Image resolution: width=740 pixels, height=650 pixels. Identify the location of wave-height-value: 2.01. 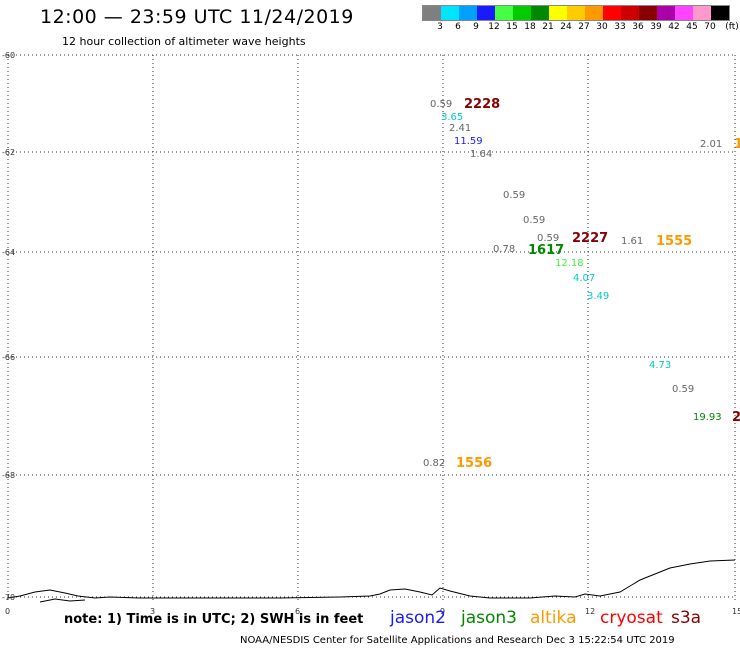
(711, 144).